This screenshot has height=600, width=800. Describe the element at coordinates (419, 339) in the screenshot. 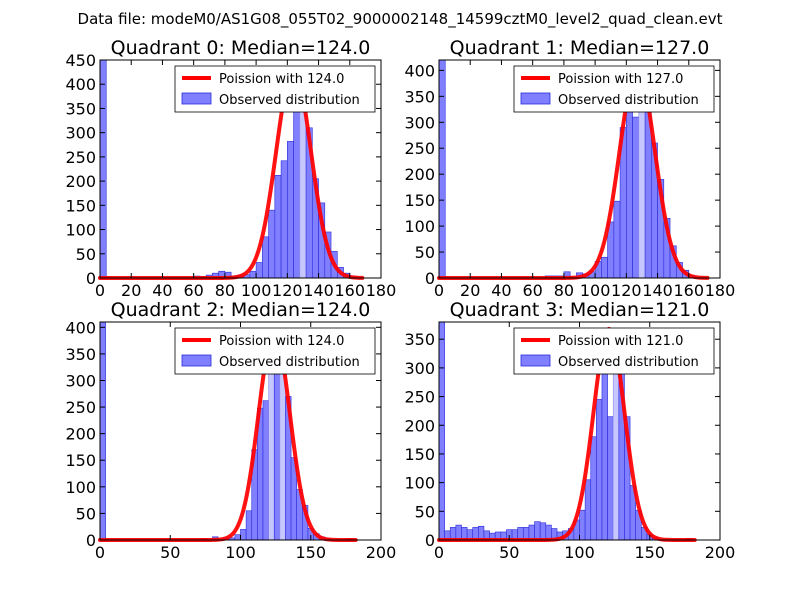

I see `y-tick-label: 350` at that location.